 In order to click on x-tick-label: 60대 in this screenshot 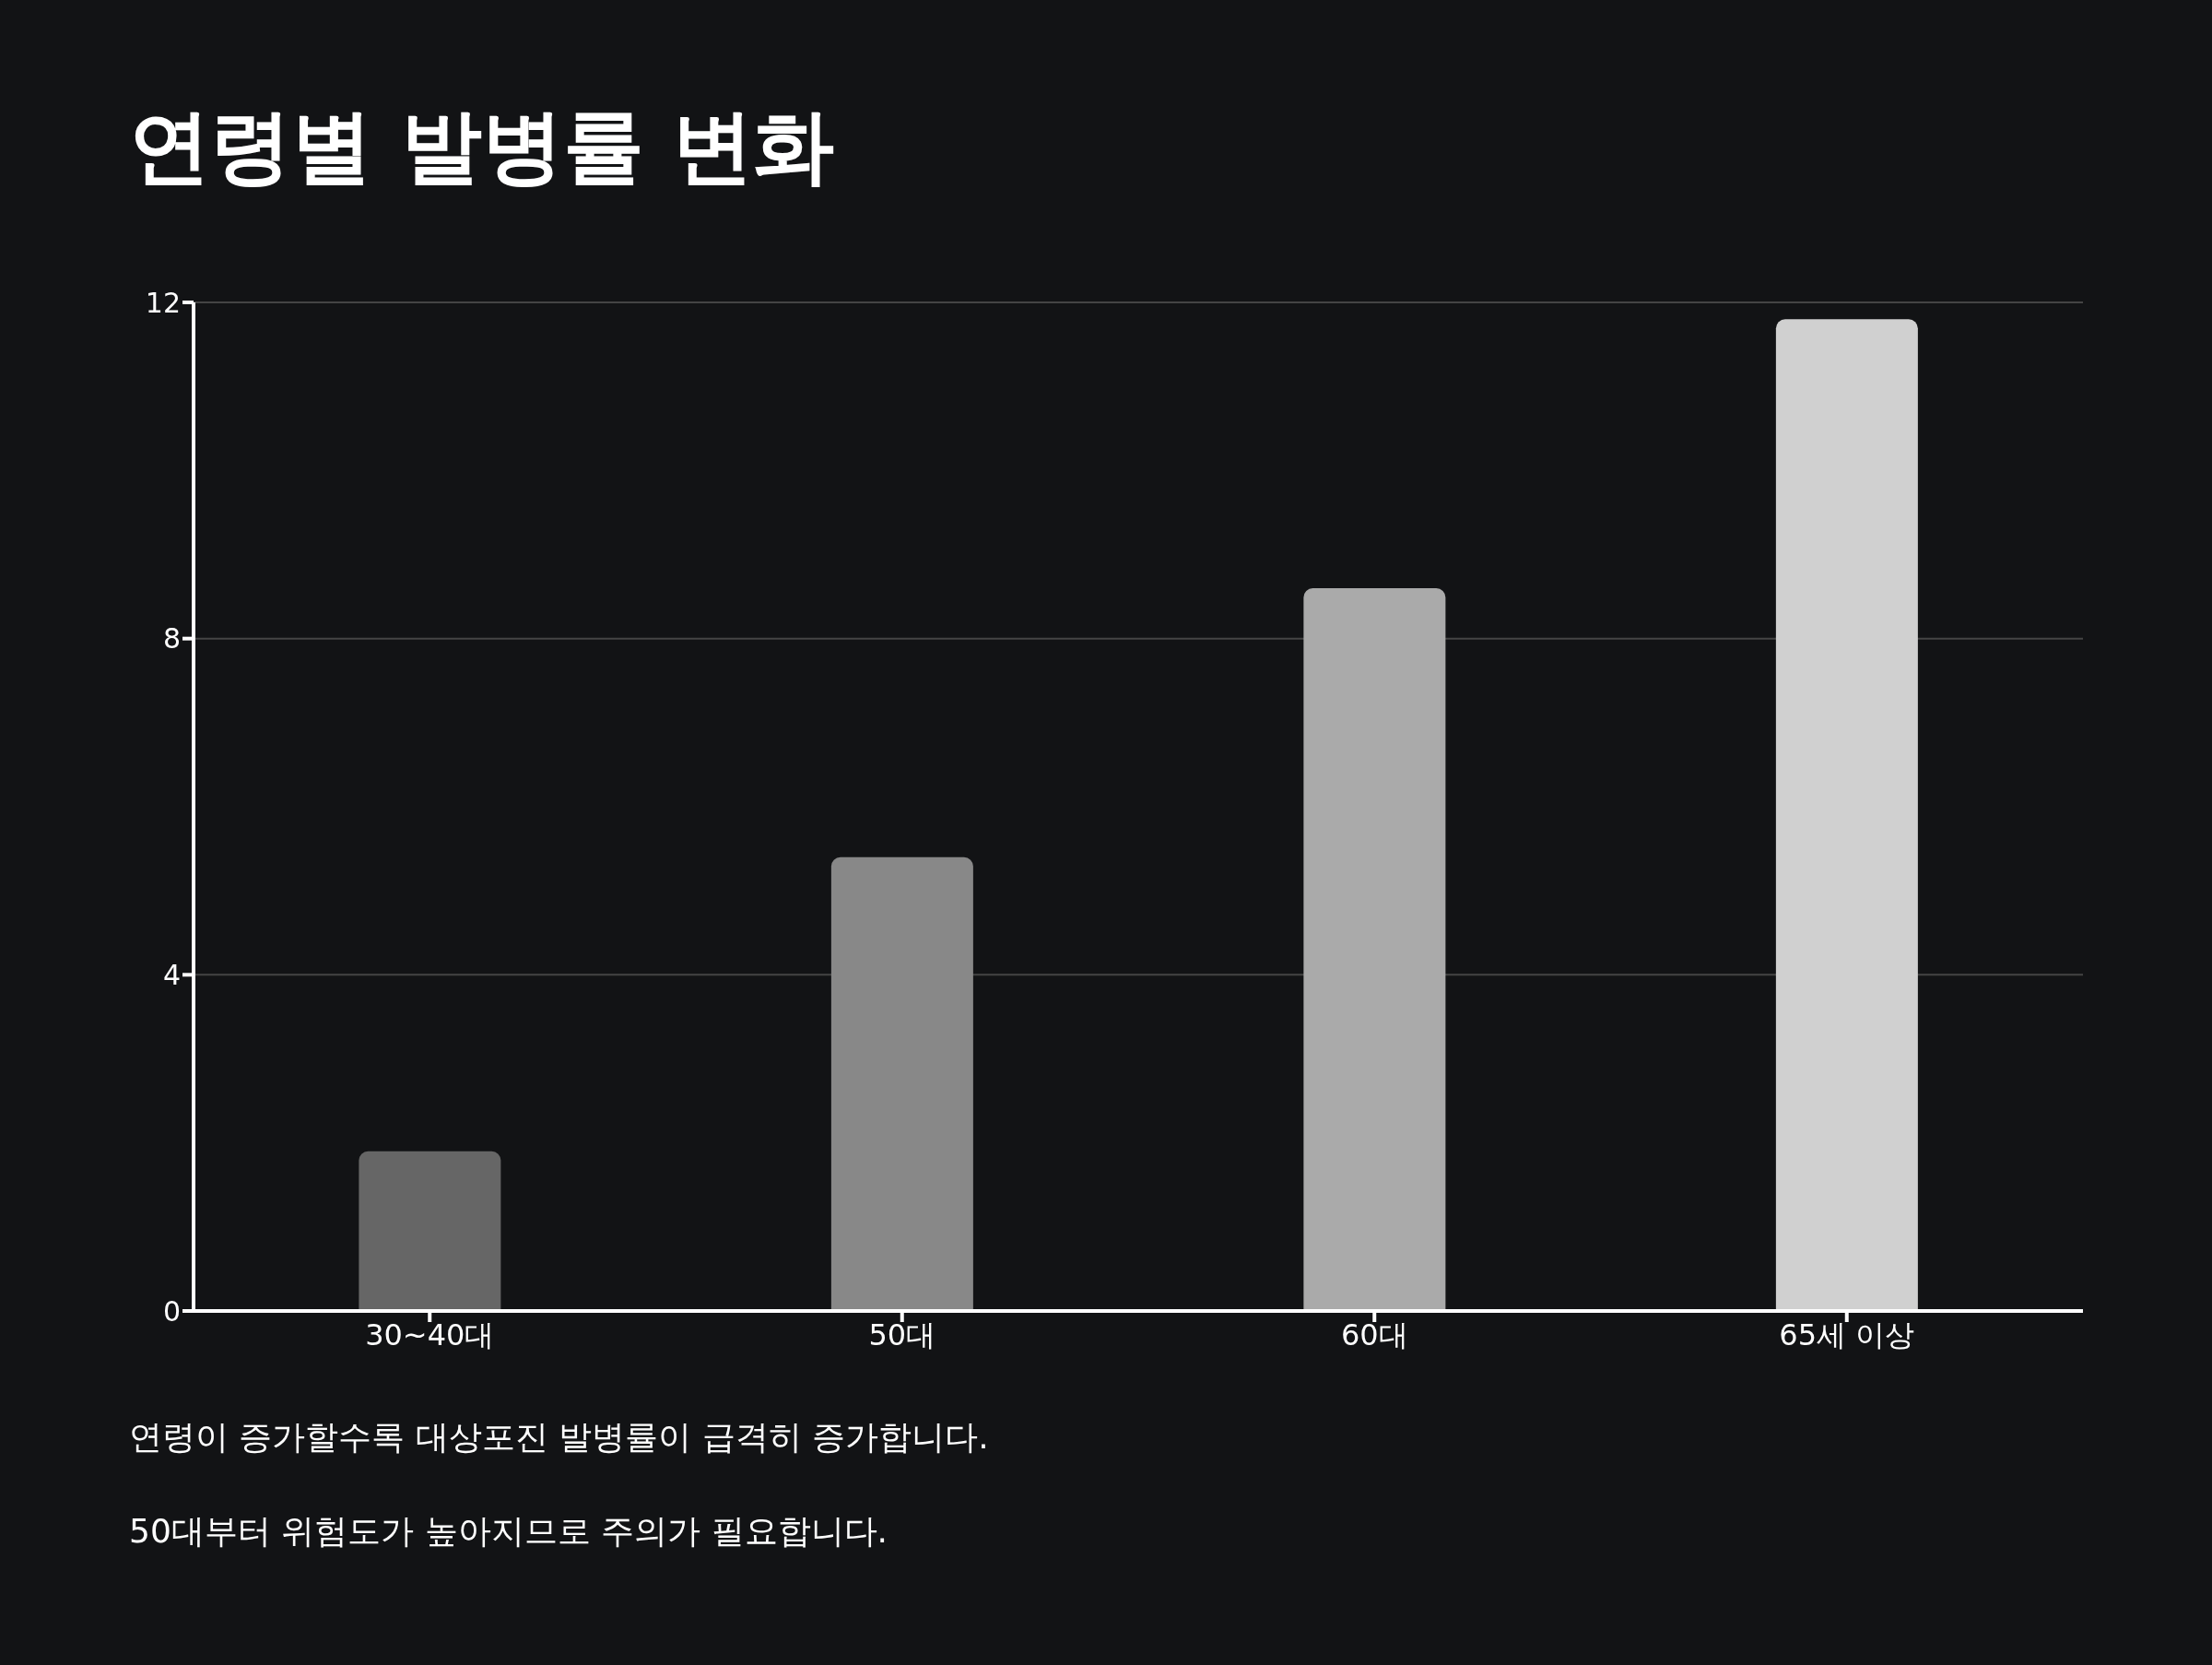, I will do `click(1374, 1334)`.